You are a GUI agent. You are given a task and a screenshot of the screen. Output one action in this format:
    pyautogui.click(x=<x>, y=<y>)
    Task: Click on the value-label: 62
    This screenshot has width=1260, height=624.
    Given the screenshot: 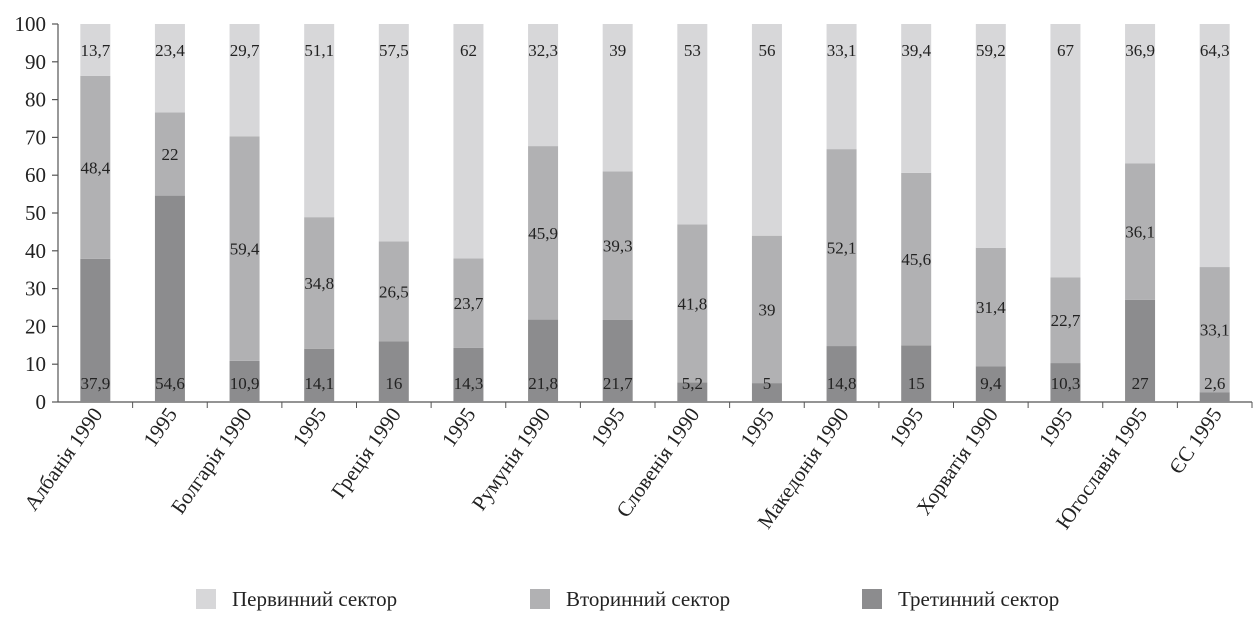 What is the action you would take?
    pyautogui.click(x=468, y=50)
    